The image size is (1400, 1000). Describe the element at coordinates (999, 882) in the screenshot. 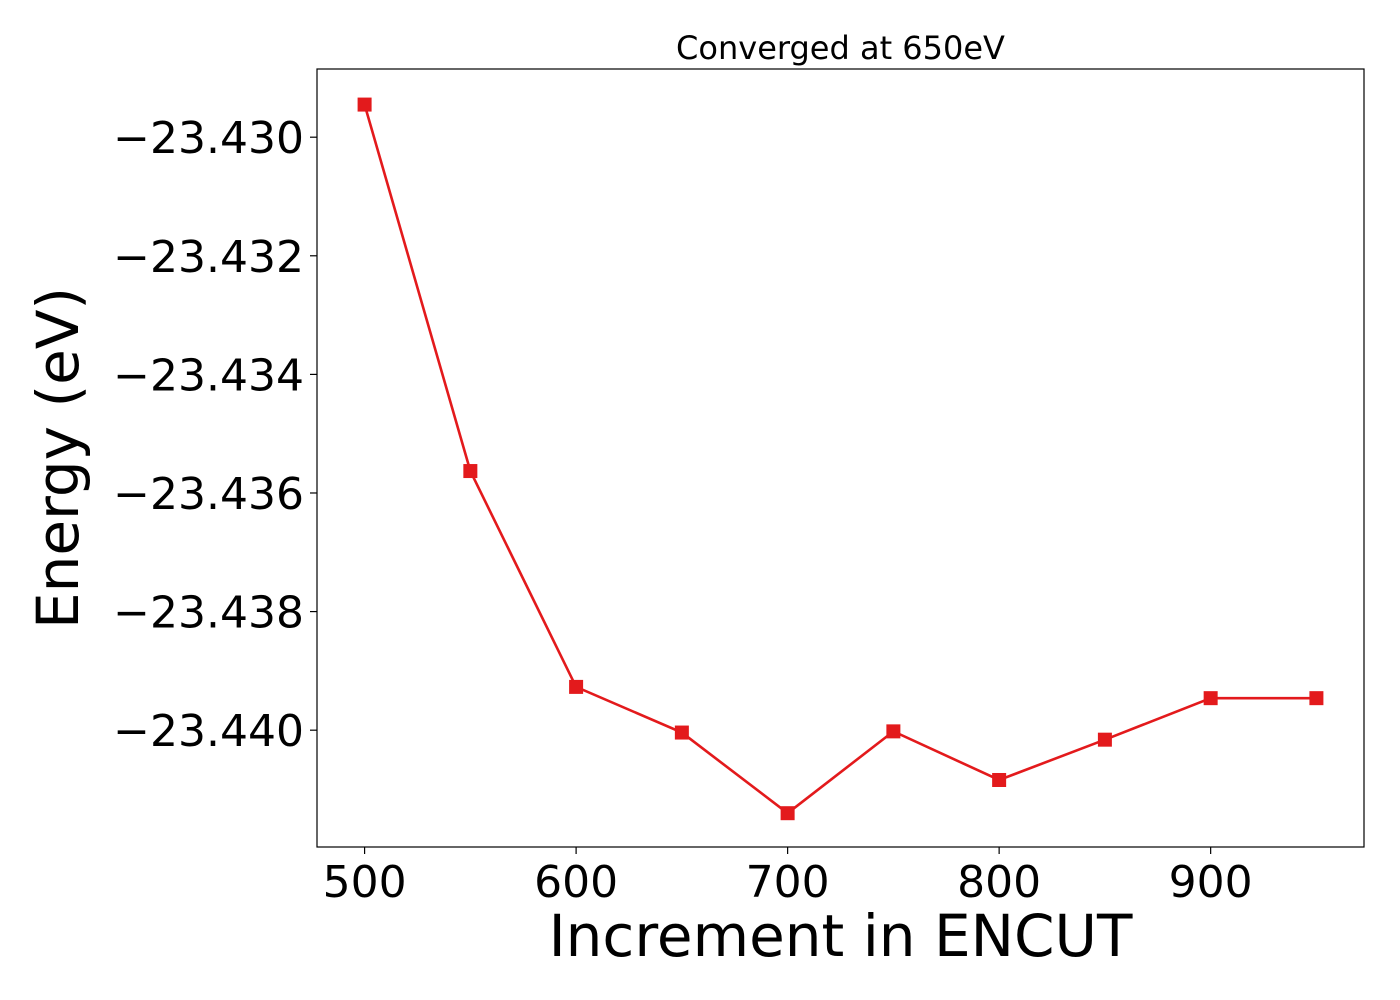

I see `x-tick-label: 800` at that location.